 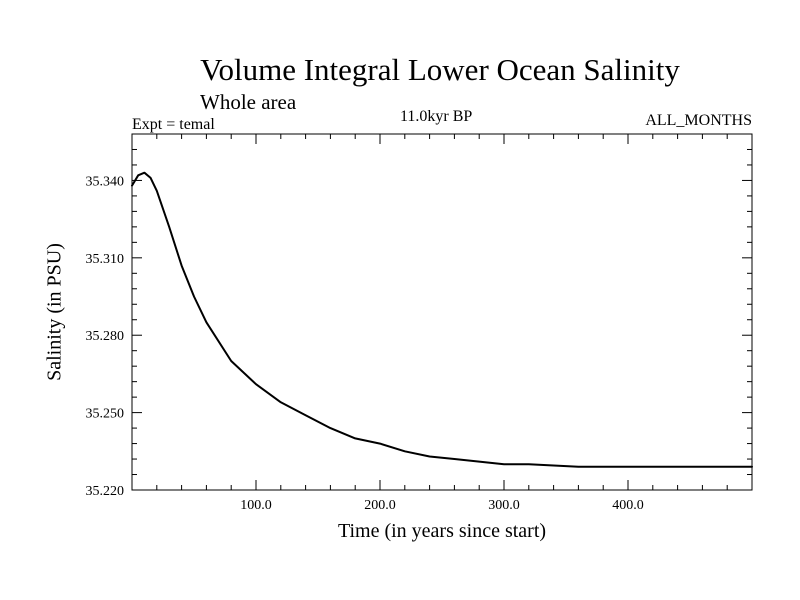 What do you see at coordinates (173, 124) in the screenshot?
I see `experiment-label: Expt = temal` at bounding box center [173, 124].